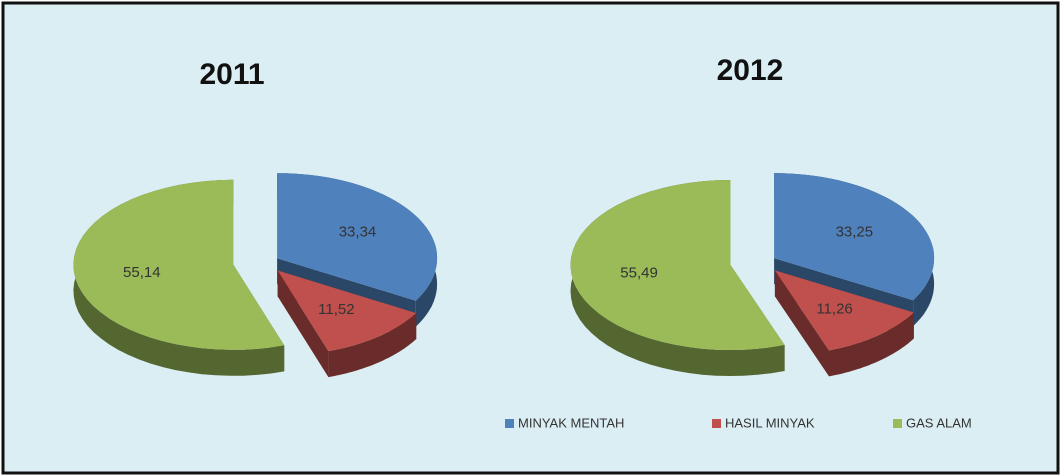  What do you see at coordinates (231, 74) in the screenshot?
I see `chart-title: 2011` at bounding box center [231, 74].